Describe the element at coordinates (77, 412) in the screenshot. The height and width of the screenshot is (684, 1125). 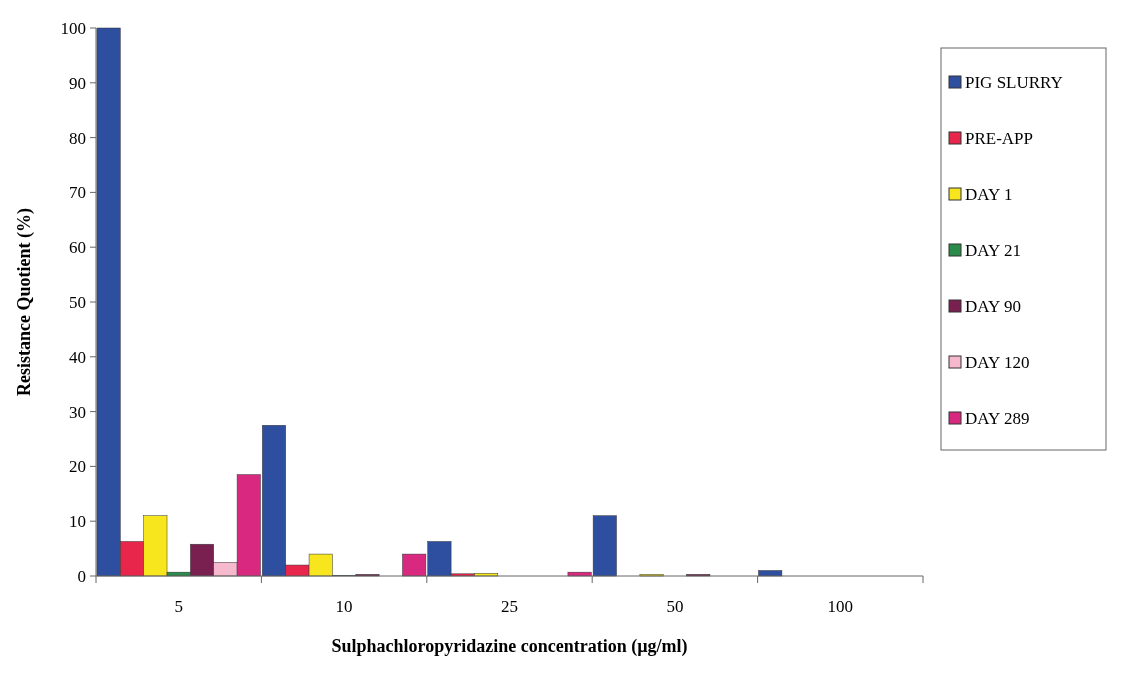
I see `y-tick-label: 30` at that location.